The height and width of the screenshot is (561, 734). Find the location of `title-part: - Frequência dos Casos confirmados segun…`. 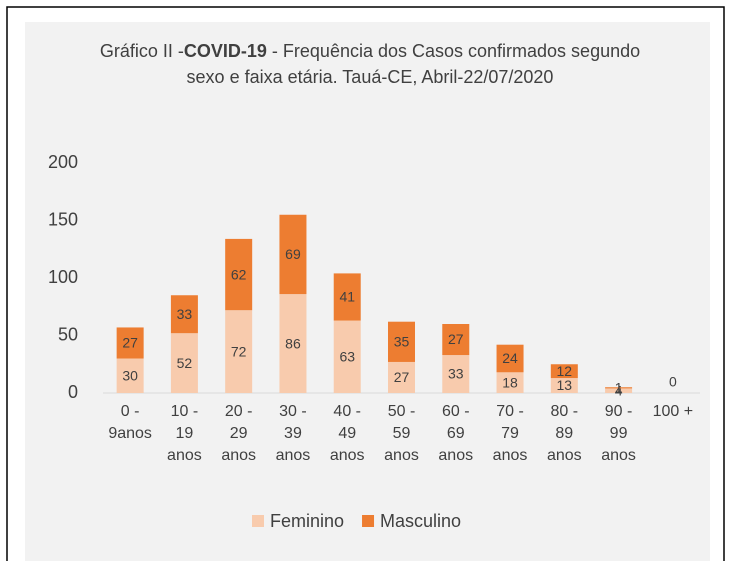

title-part: - Frequência dos Casos confirmados segun… is located at coordinates (413, 64).